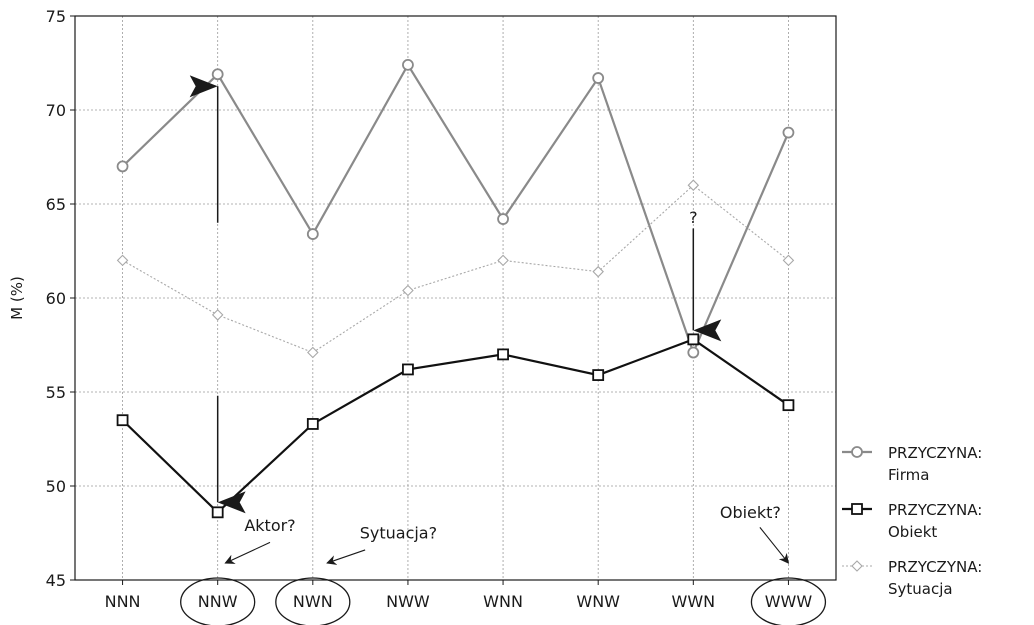  I want to click on annotation-label: Obiekt?, so click(750, 512).